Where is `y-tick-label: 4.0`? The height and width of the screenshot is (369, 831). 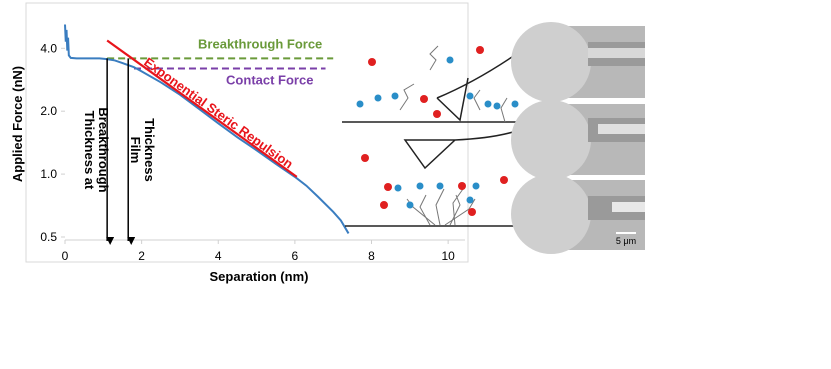 y-tick-label: 4.0 is located at coordinates (48, 48).